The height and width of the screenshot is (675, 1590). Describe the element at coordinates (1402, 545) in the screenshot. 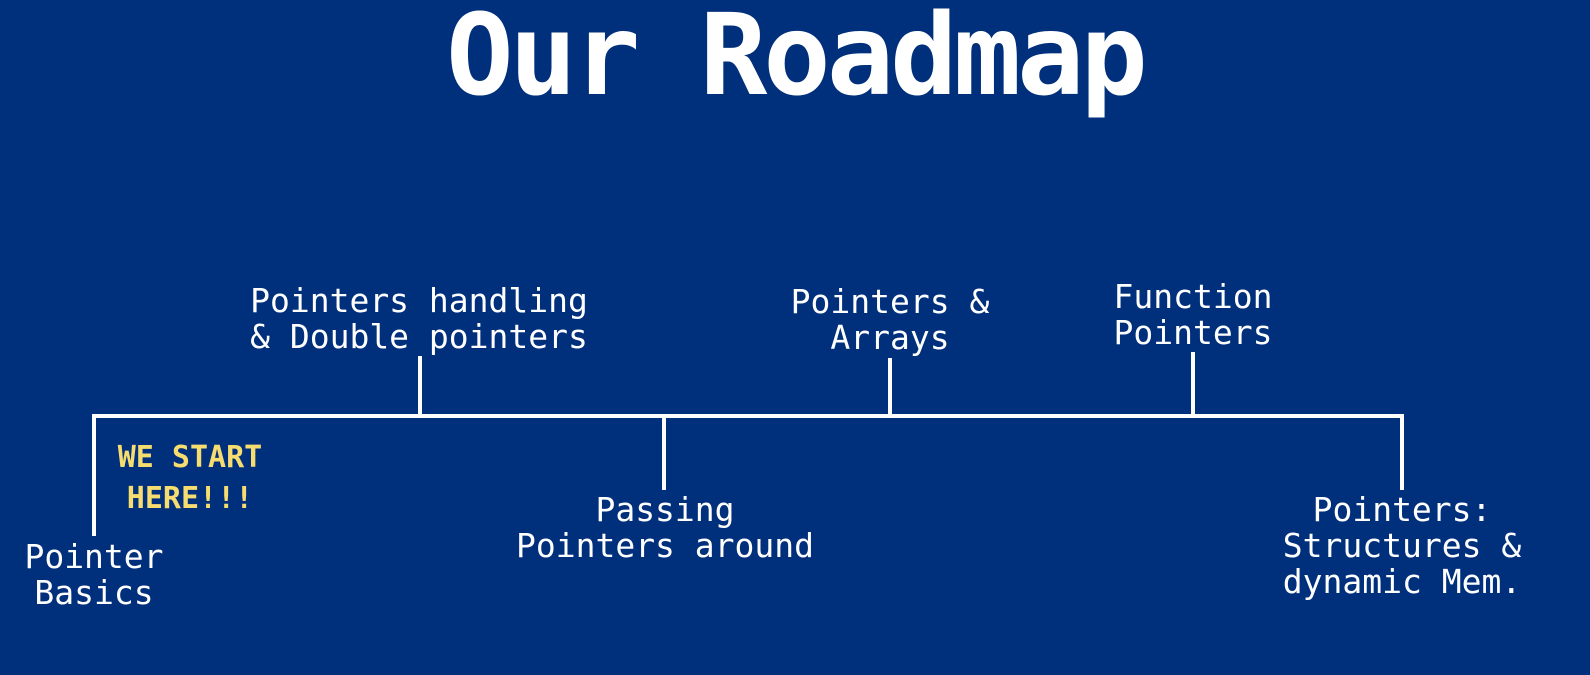

I see `milestone-structures-dynamic-mem: Pointers: Structures & dynamic Mem.` at that location.